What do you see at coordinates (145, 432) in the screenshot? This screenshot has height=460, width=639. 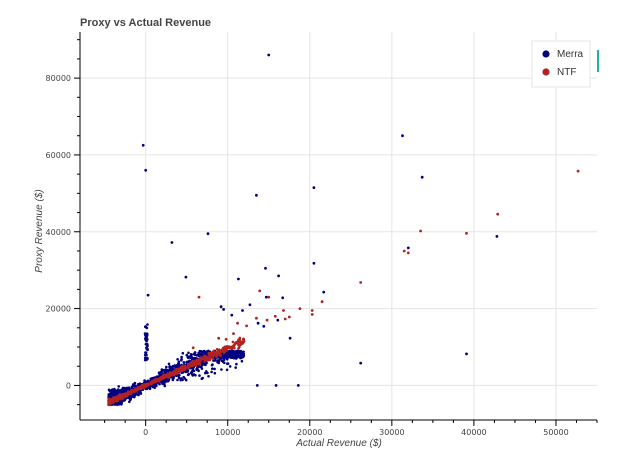 I see `x-tick-label: 0` at bounding box center [145, 432].